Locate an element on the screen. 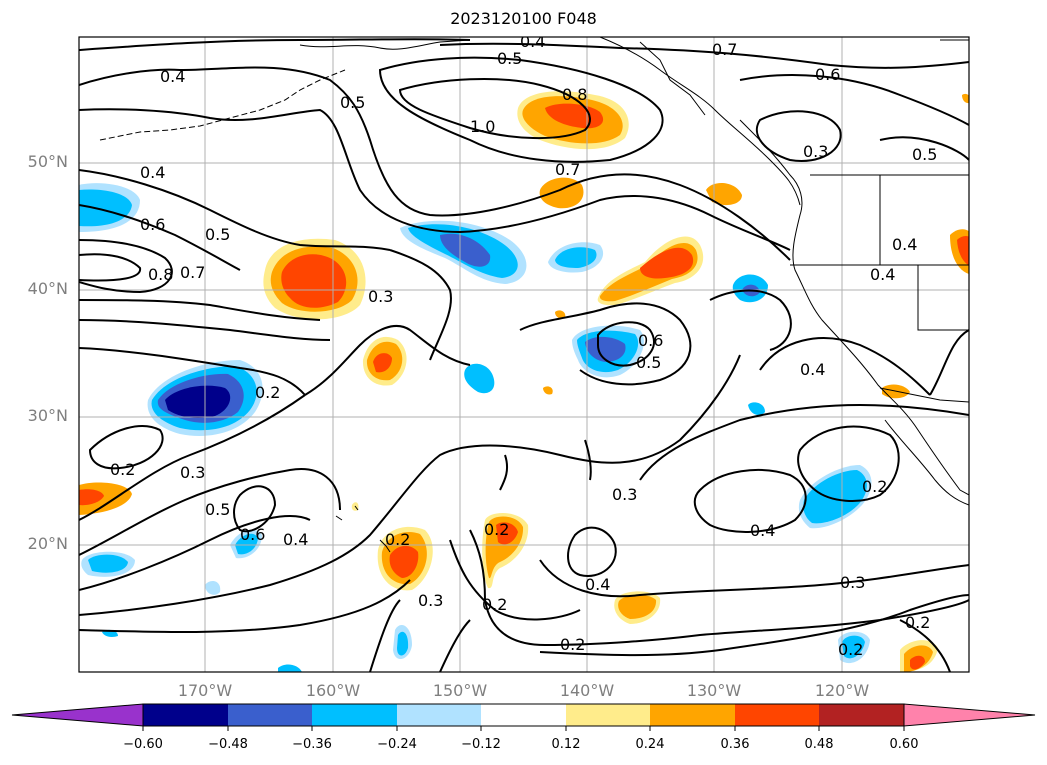  colorbar-tick-label: 0.24 is located at coordinates (650, 744).